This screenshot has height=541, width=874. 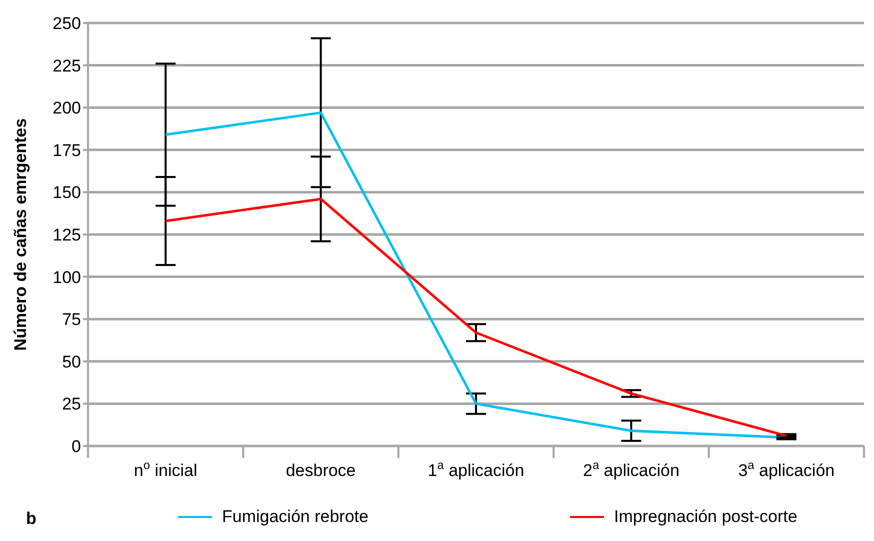 What do you see at coordinates (66, 150) in the screenshot?
I see `y-tick-label: 175` at bounding box center [66, 150].